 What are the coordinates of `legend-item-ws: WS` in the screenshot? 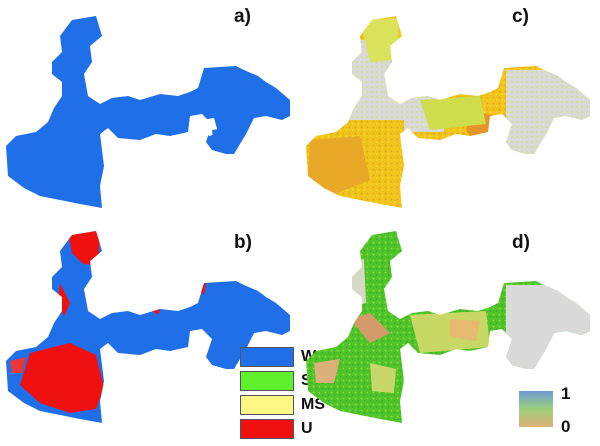 It's located at (283, 357).